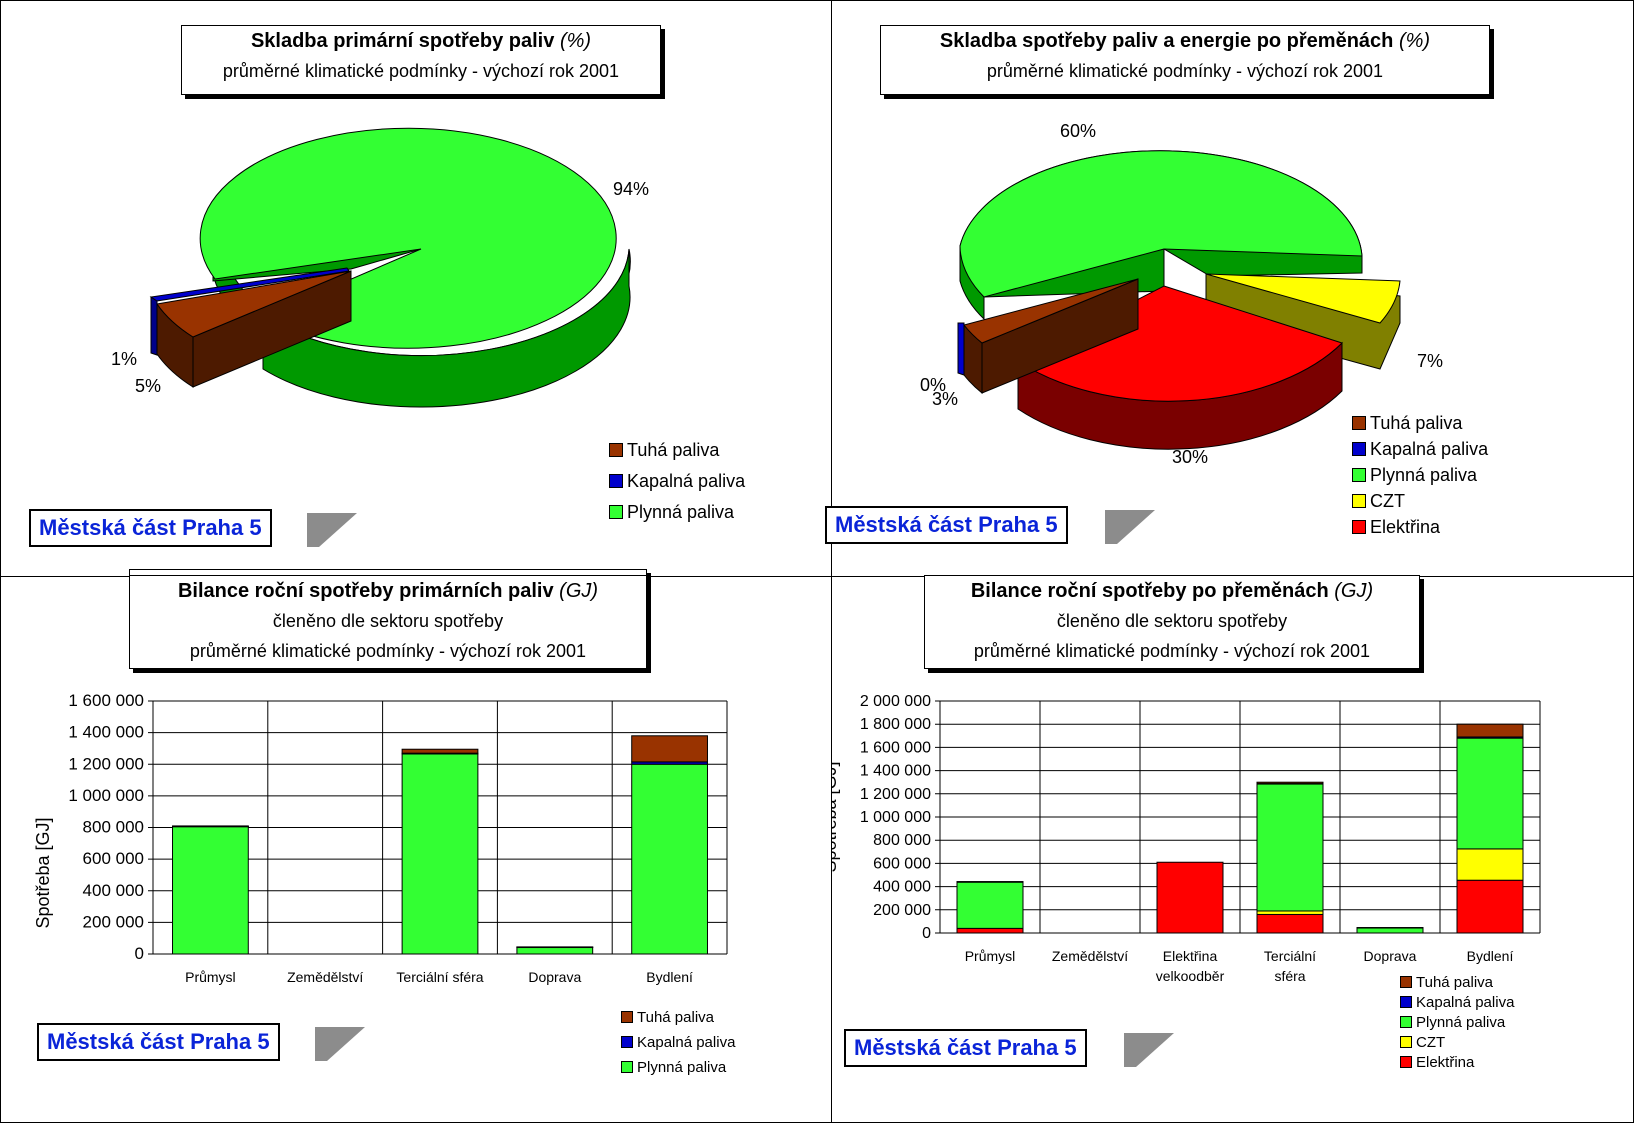 The width and height of the screenshot is (1634, 1123). What do you see at coordinates (669, 977) in the screenshot?
I see `x-tick-label: Bydlení` at bounding box center [669, 977].